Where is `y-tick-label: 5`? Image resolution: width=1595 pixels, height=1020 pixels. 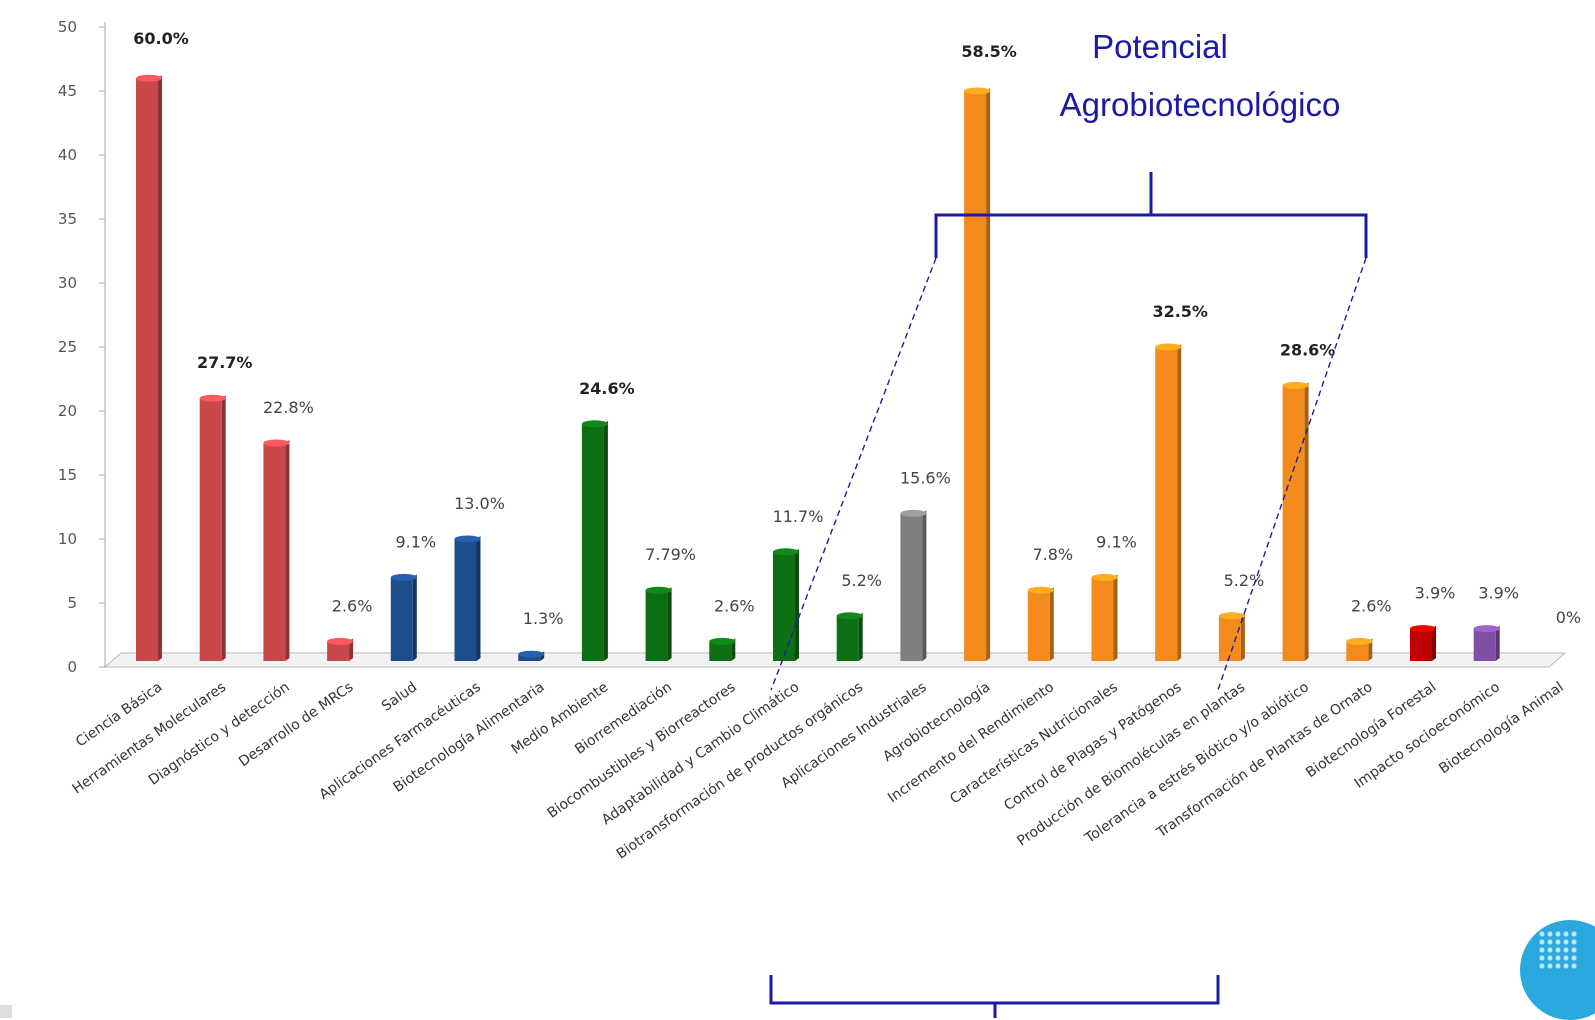 y-tick-label: 5 is located at coordinates (72, 603).